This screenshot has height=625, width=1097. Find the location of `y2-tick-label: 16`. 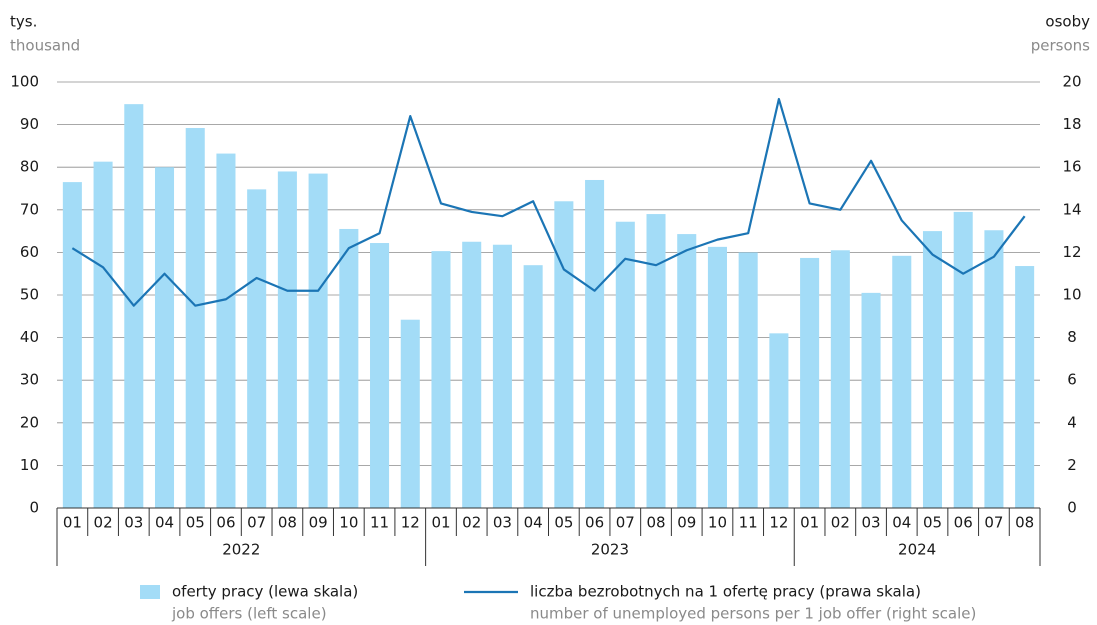

y2-tick-label: 16 is located at coordinates (1071, 167).